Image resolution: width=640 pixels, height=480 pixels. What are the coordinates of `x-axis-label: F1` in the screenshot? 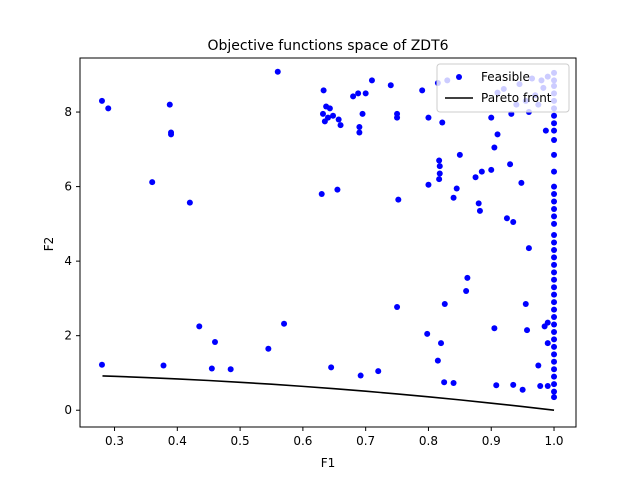 It's located at (328, 463).